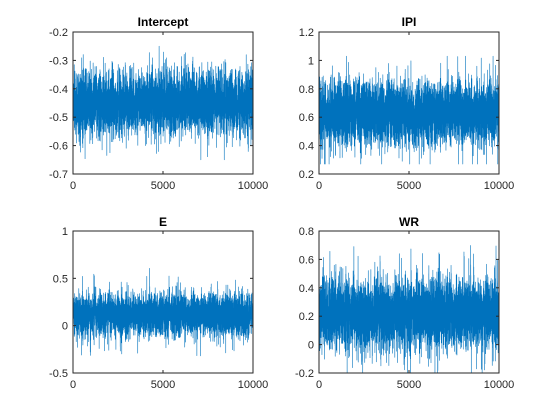  Describe the element at coordinates (58, 147) in the screenshot. I see `y-tick-label: -0.6` at that location.